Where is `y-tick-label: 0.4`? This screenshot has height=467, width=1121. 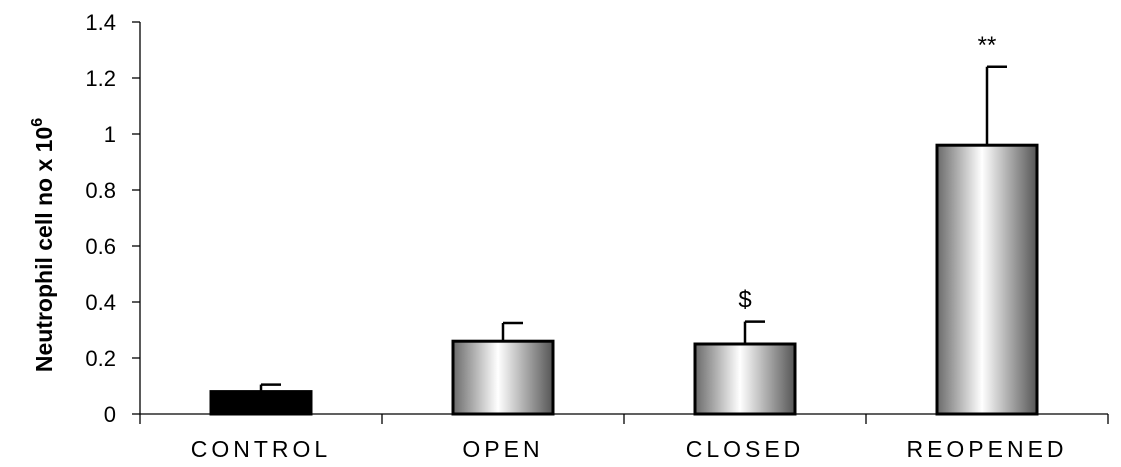 y-tick-label: 0.4 is located at coordinates (100, 302).